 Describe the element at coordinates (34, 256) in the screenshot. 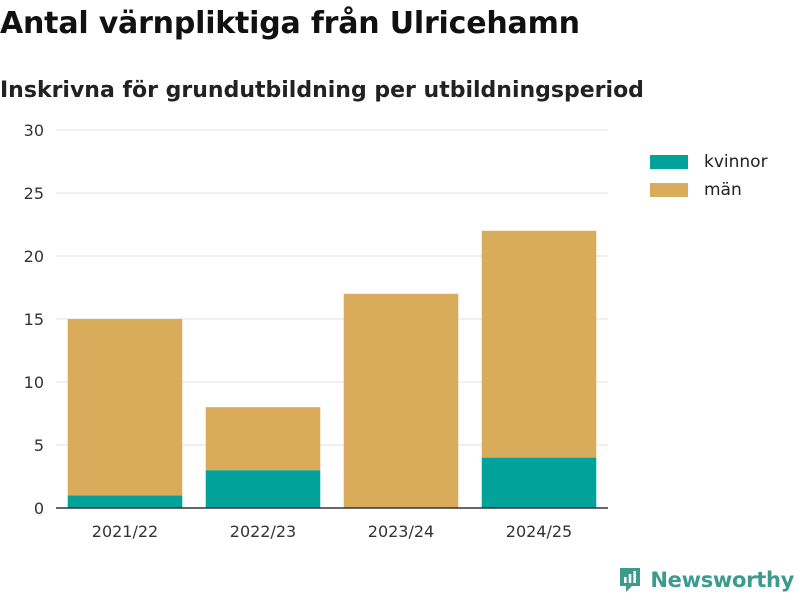

I see `y-tick-label: 20` at that location.